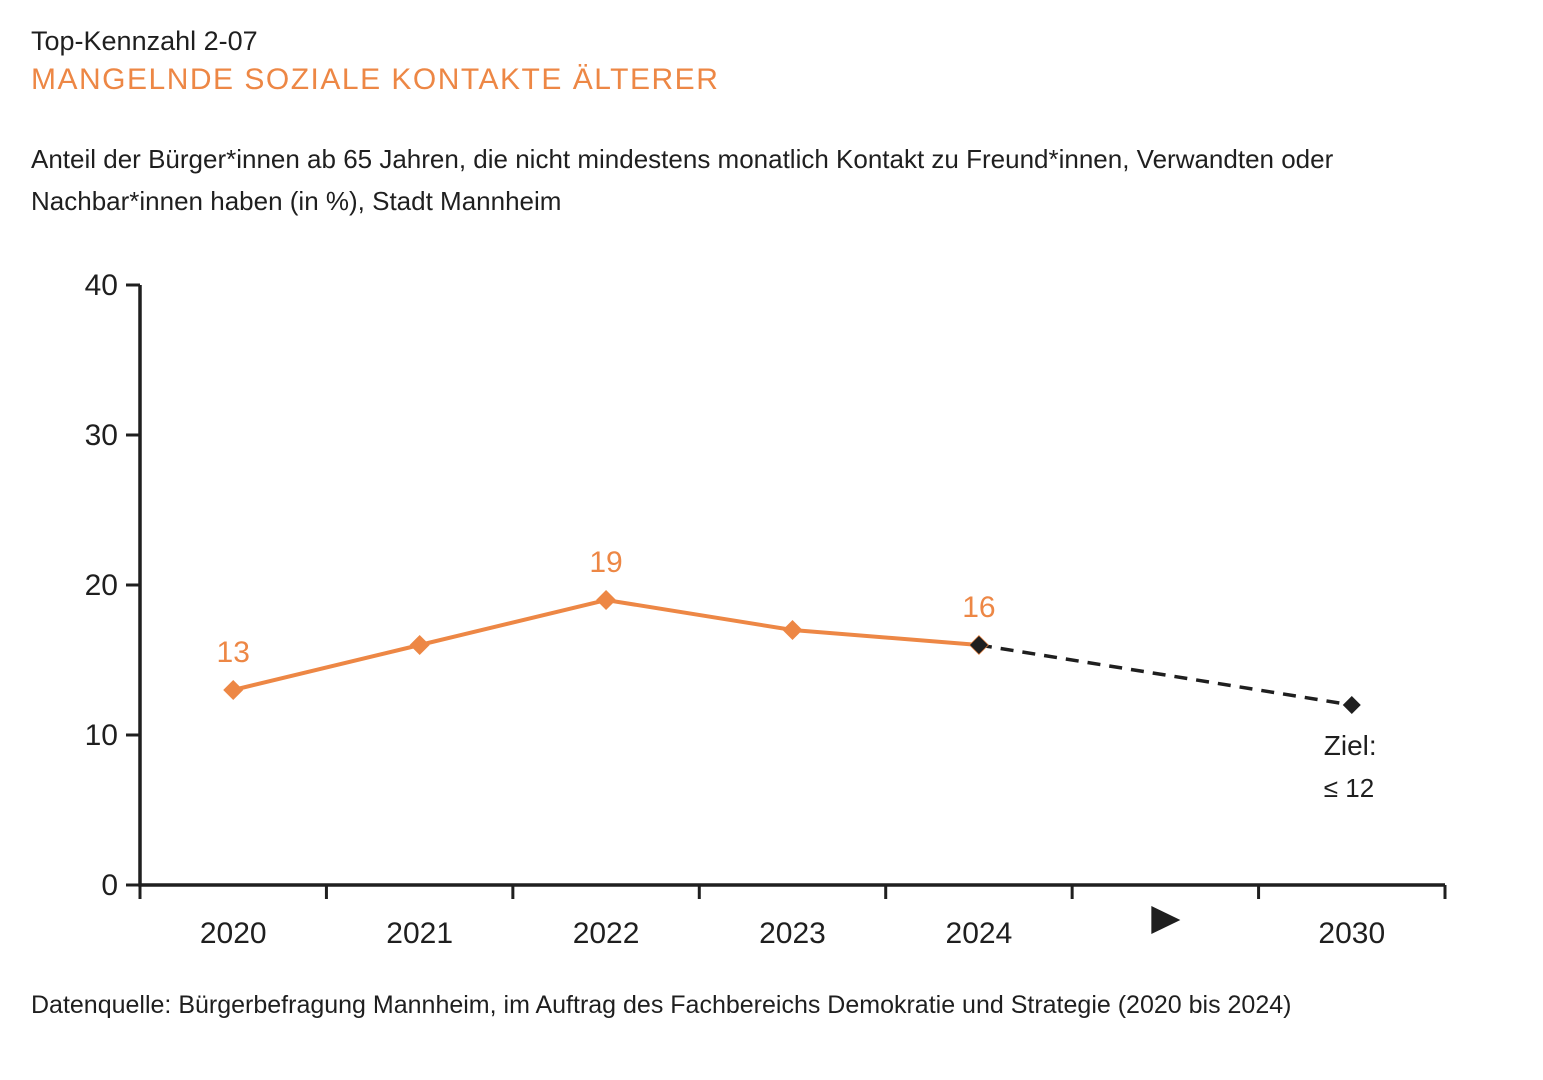  What do you see at coordinates (606, 644) in the screenshot?
I see `series-line-observed` at bounding box center [606, 644].